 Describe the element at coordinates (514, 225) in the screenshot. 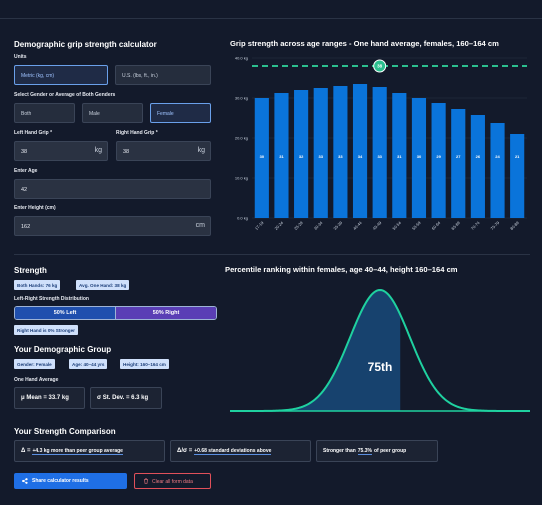

I see `x-tick-label: 80-89` at that location.